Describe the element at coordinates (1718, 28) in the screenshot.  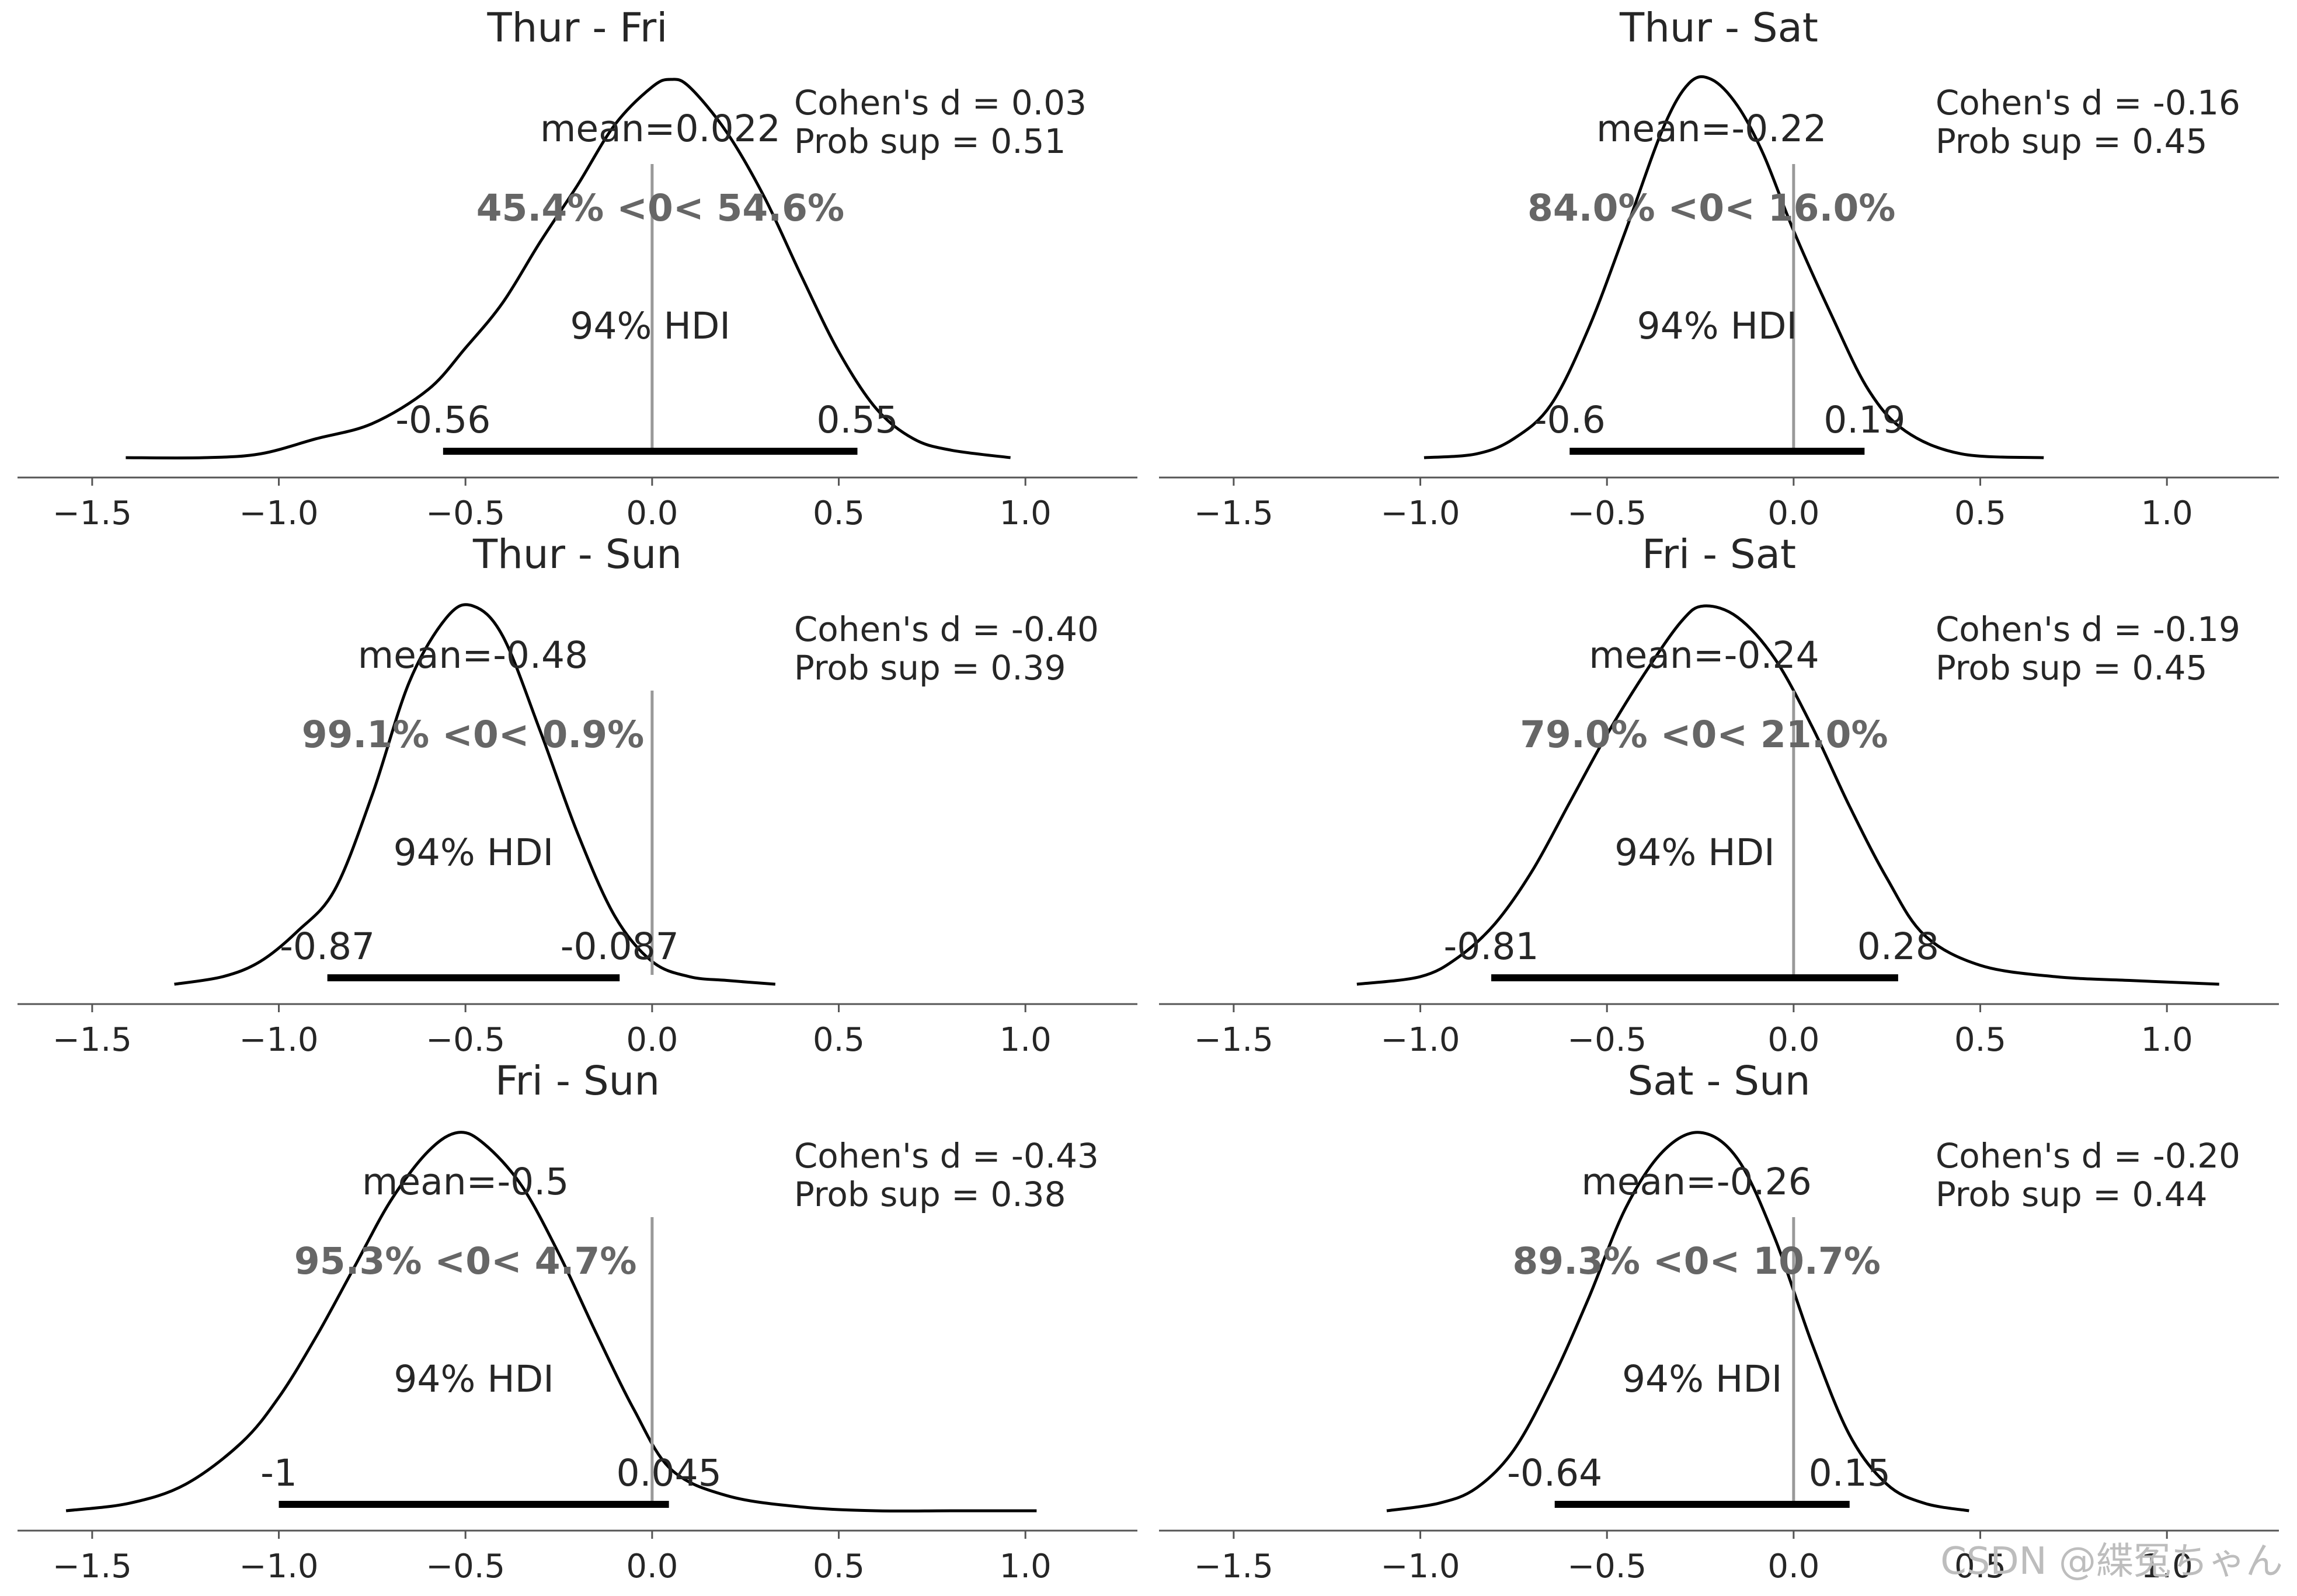
I see `panel-title: Thur - Sat` at that location.